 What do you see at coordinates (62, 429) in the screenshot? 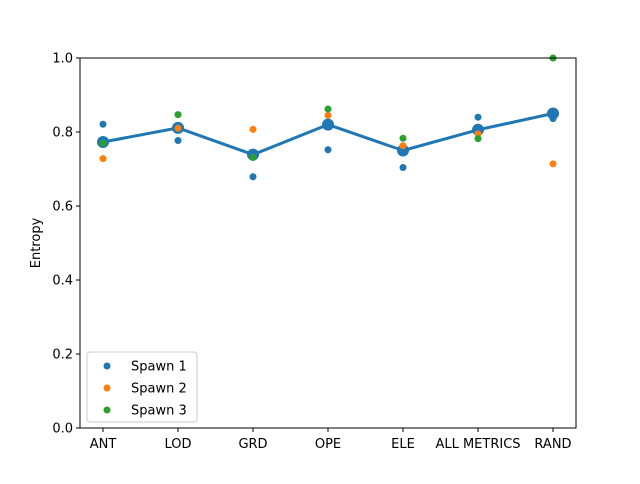
I see `y-tick-label: 0.0` at bounding box center [62, 429].